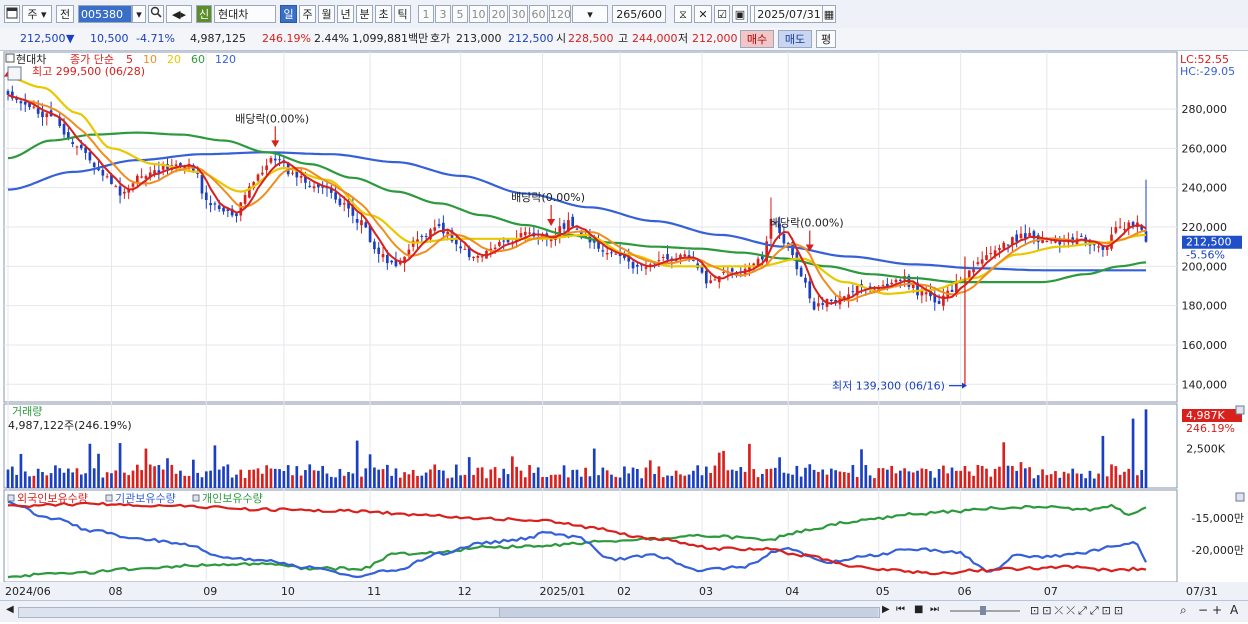 The image size is (1248, 624). Describe the element at coordinates (1205, 384) in the screenshot. I see `y-tick-label: 140,000` at that location.